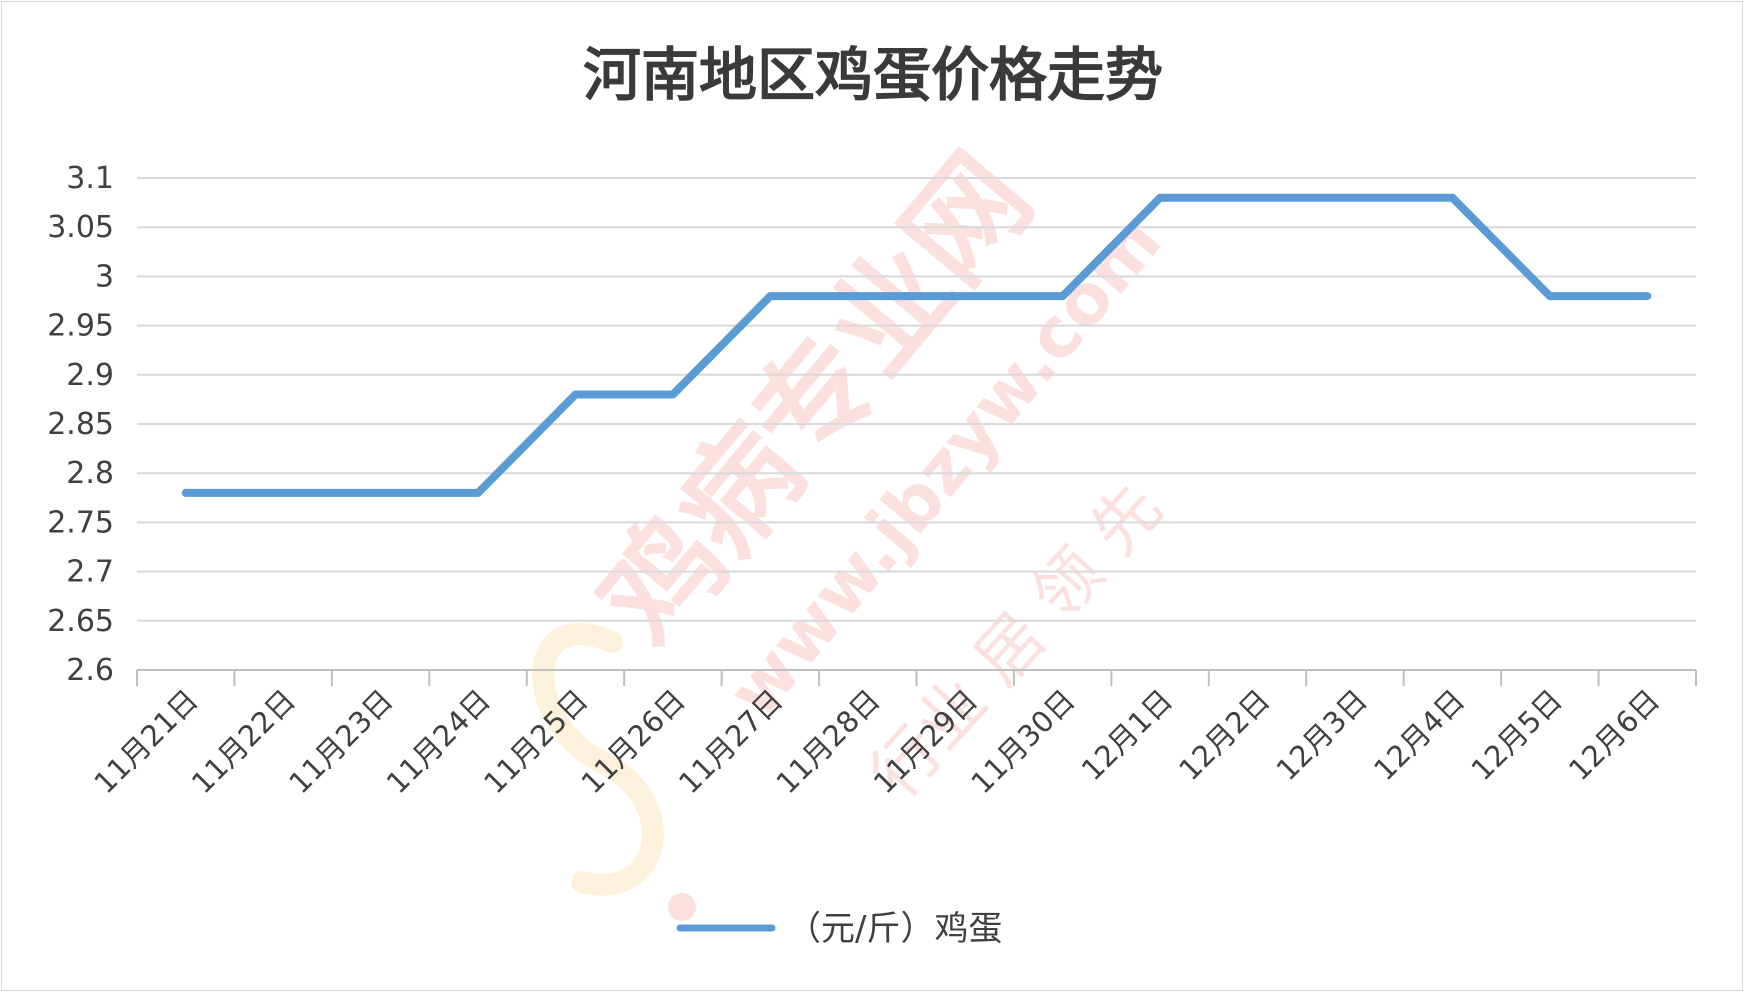  I want to click on y-tick-label: 2.85, so click(80, 424).